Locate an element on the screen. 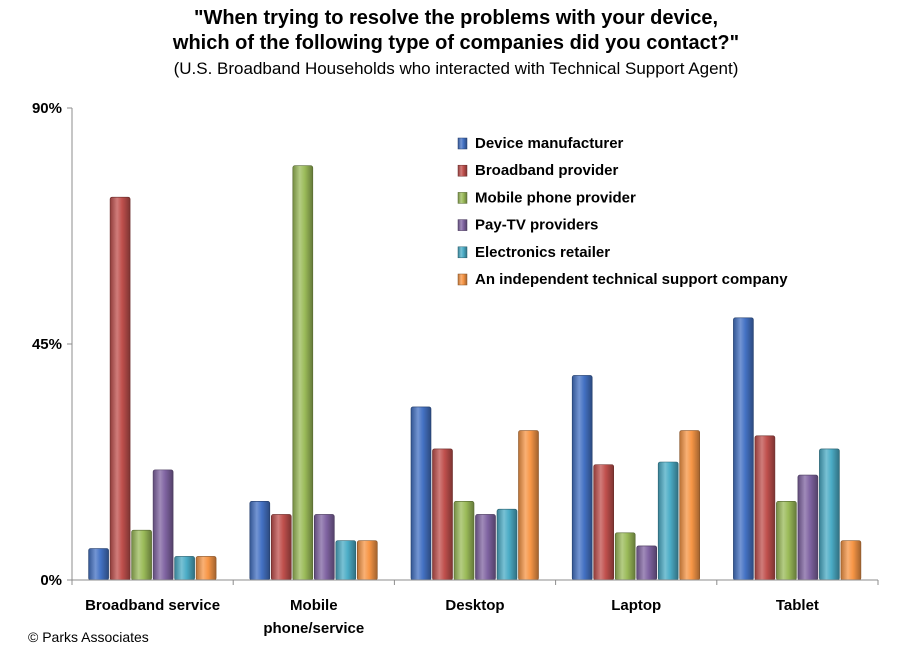 Image resolution: width=912 pixels, height=663 pixels. x-tick-label: Desktop is located at coordinates (474, 605).